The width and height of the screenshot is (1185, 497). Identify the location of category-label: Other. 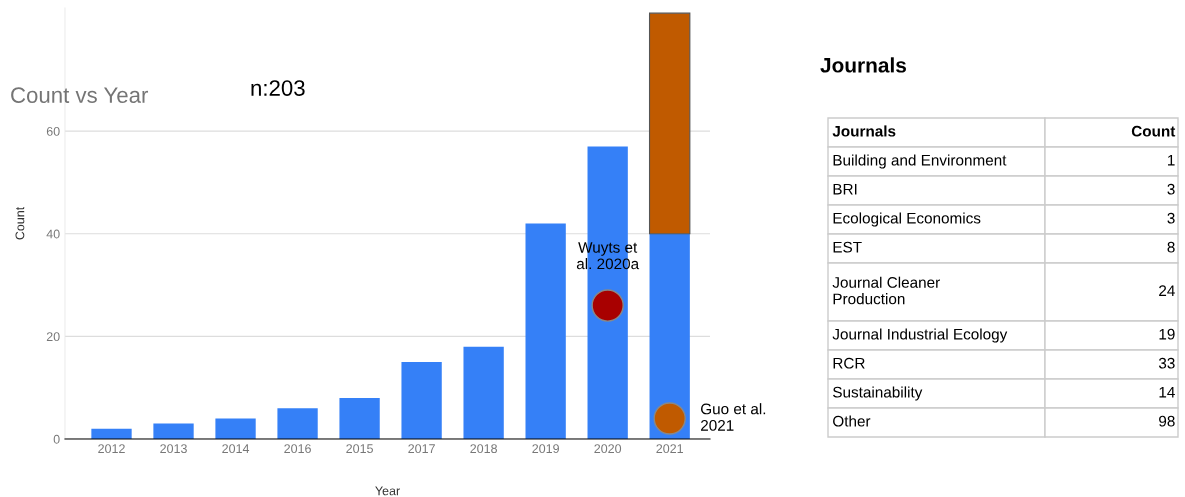
(852, 421).